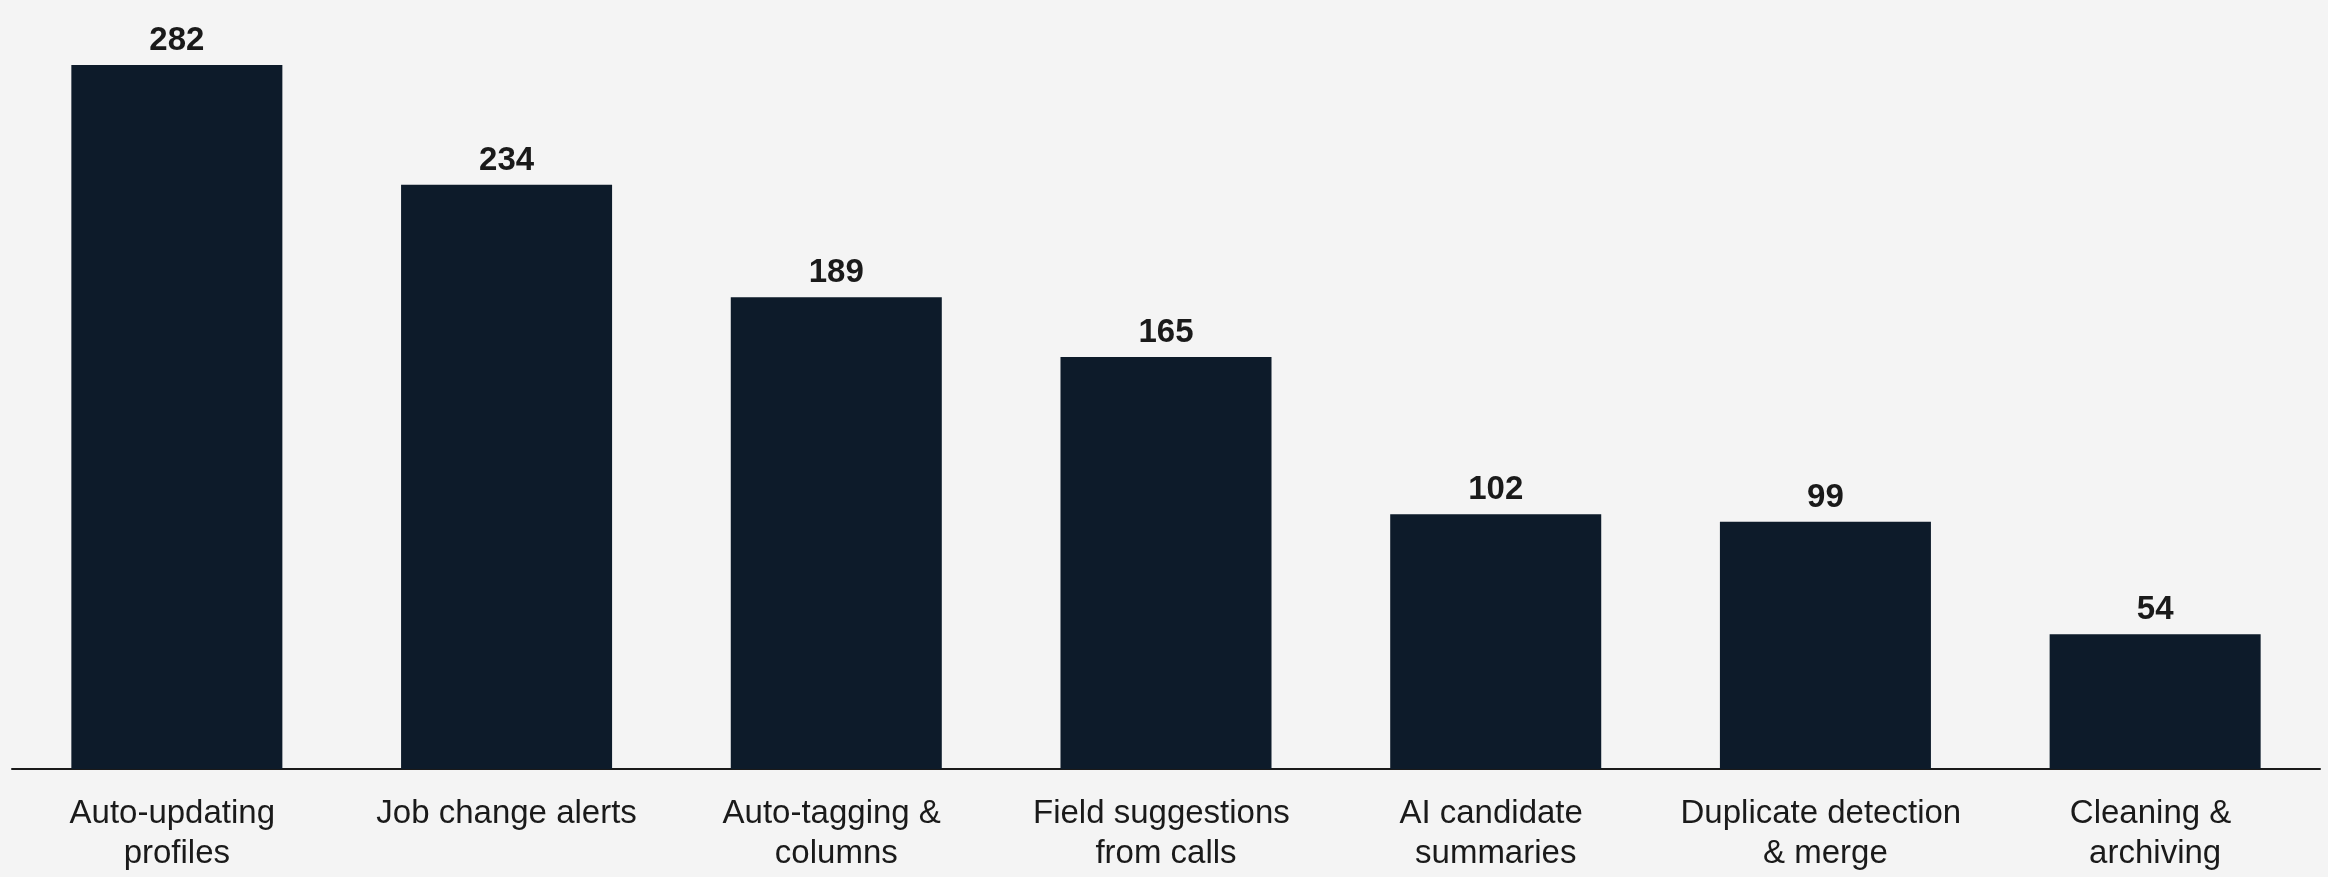 The image size is (2328, 877). What do you see at coordinates (1166, 831) in the screenshot?
I see `x-tick-label: Field suggestions from calls` at bounding box center [1166, 831].